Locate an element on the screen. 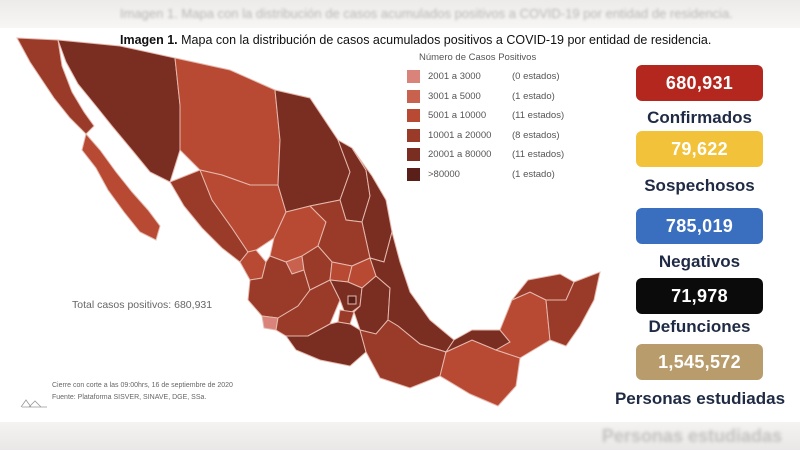 The height and width of the screenshot is (450, 800). stat-label: Sospechosos is located at coordinates (699, 185).